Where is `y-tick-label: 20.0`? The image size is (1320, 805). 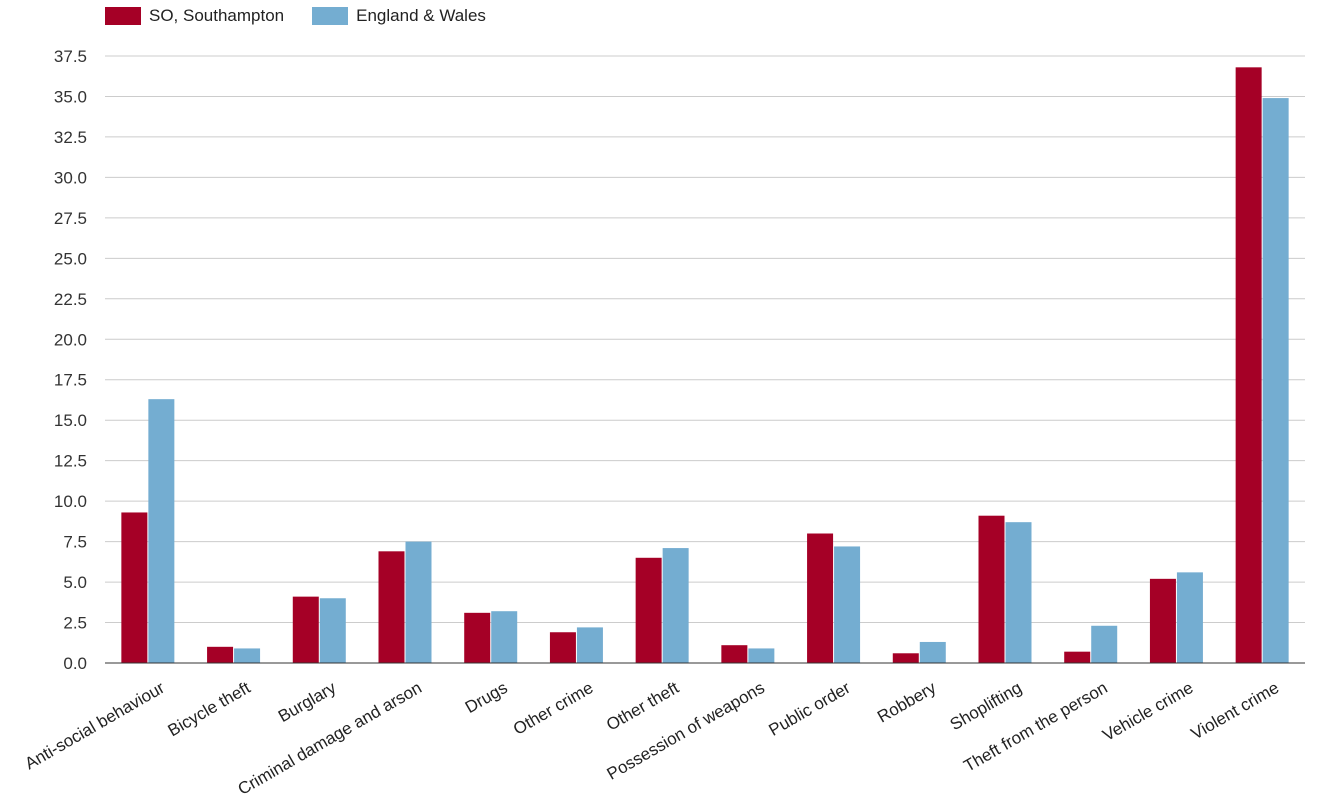
y-tick-label: 20.0 is located at coordinates (70, 339).